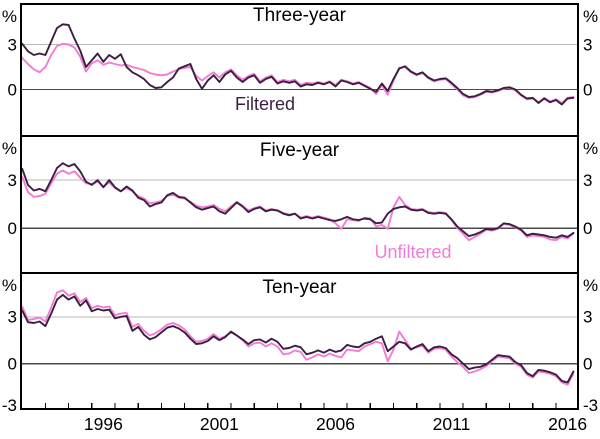 Image resolution: width=600 pixels, height=439 pixels. Describe the element at coordinates (335, 424) in the screenshot. I see `x-axis-label: 2006` at that location.